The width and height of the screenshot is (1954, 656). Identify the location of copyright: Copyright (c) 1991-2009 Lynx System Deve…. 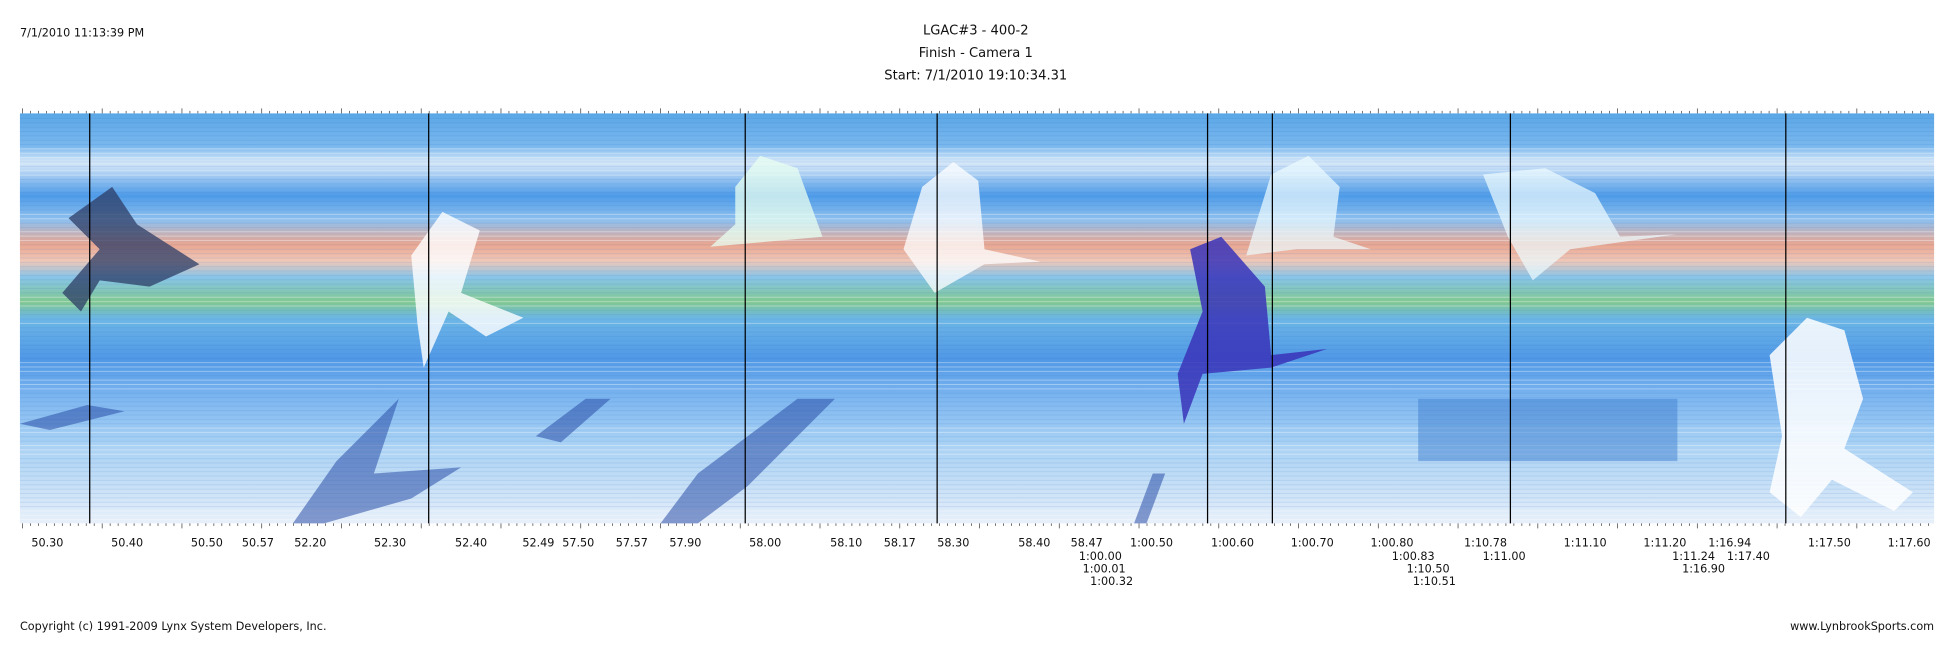
(173, 626).